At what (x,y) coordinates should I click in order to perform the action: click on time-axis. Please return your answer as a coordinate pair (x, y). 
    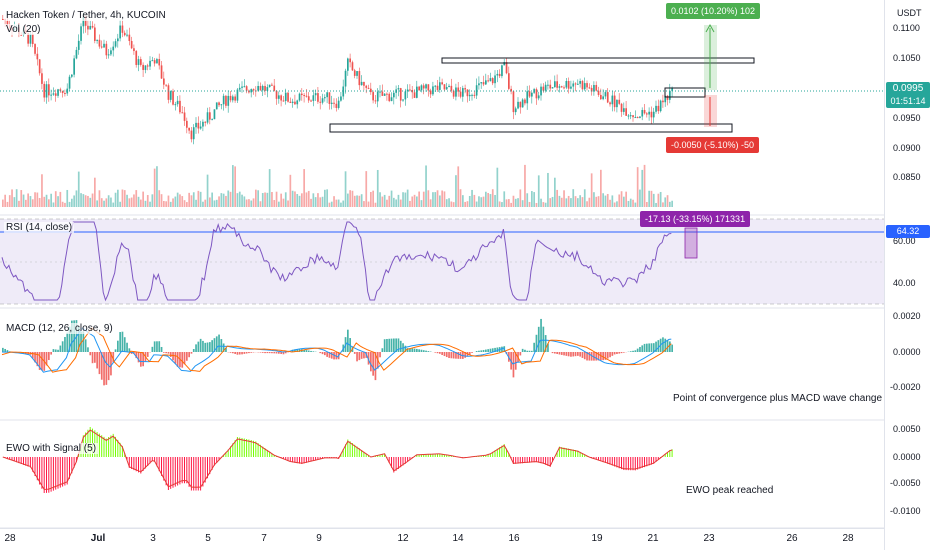
    Looking at the image, I should click on (442, 539).